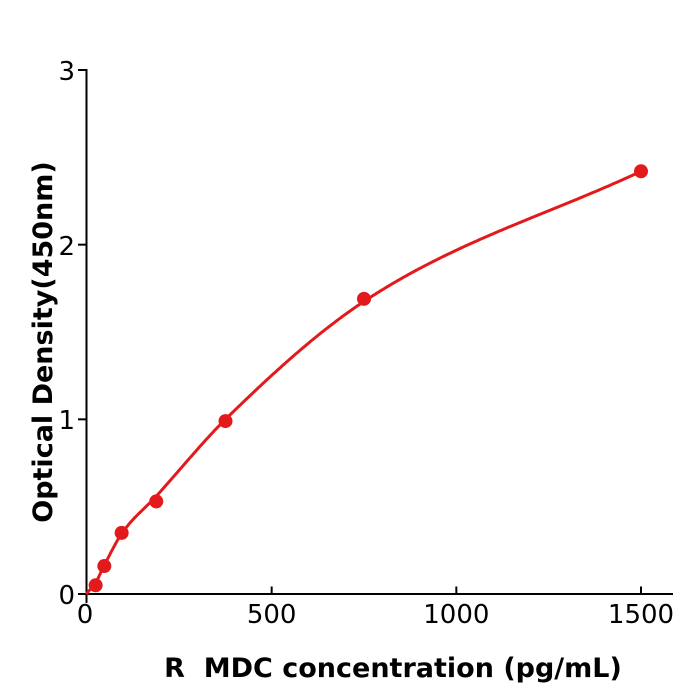 This screenshot has width=700, height=700. What do you see at coordinates (641, 615) in the screenshot?
I see `x-tick-label: 1500` at bounding box center [641, 615].